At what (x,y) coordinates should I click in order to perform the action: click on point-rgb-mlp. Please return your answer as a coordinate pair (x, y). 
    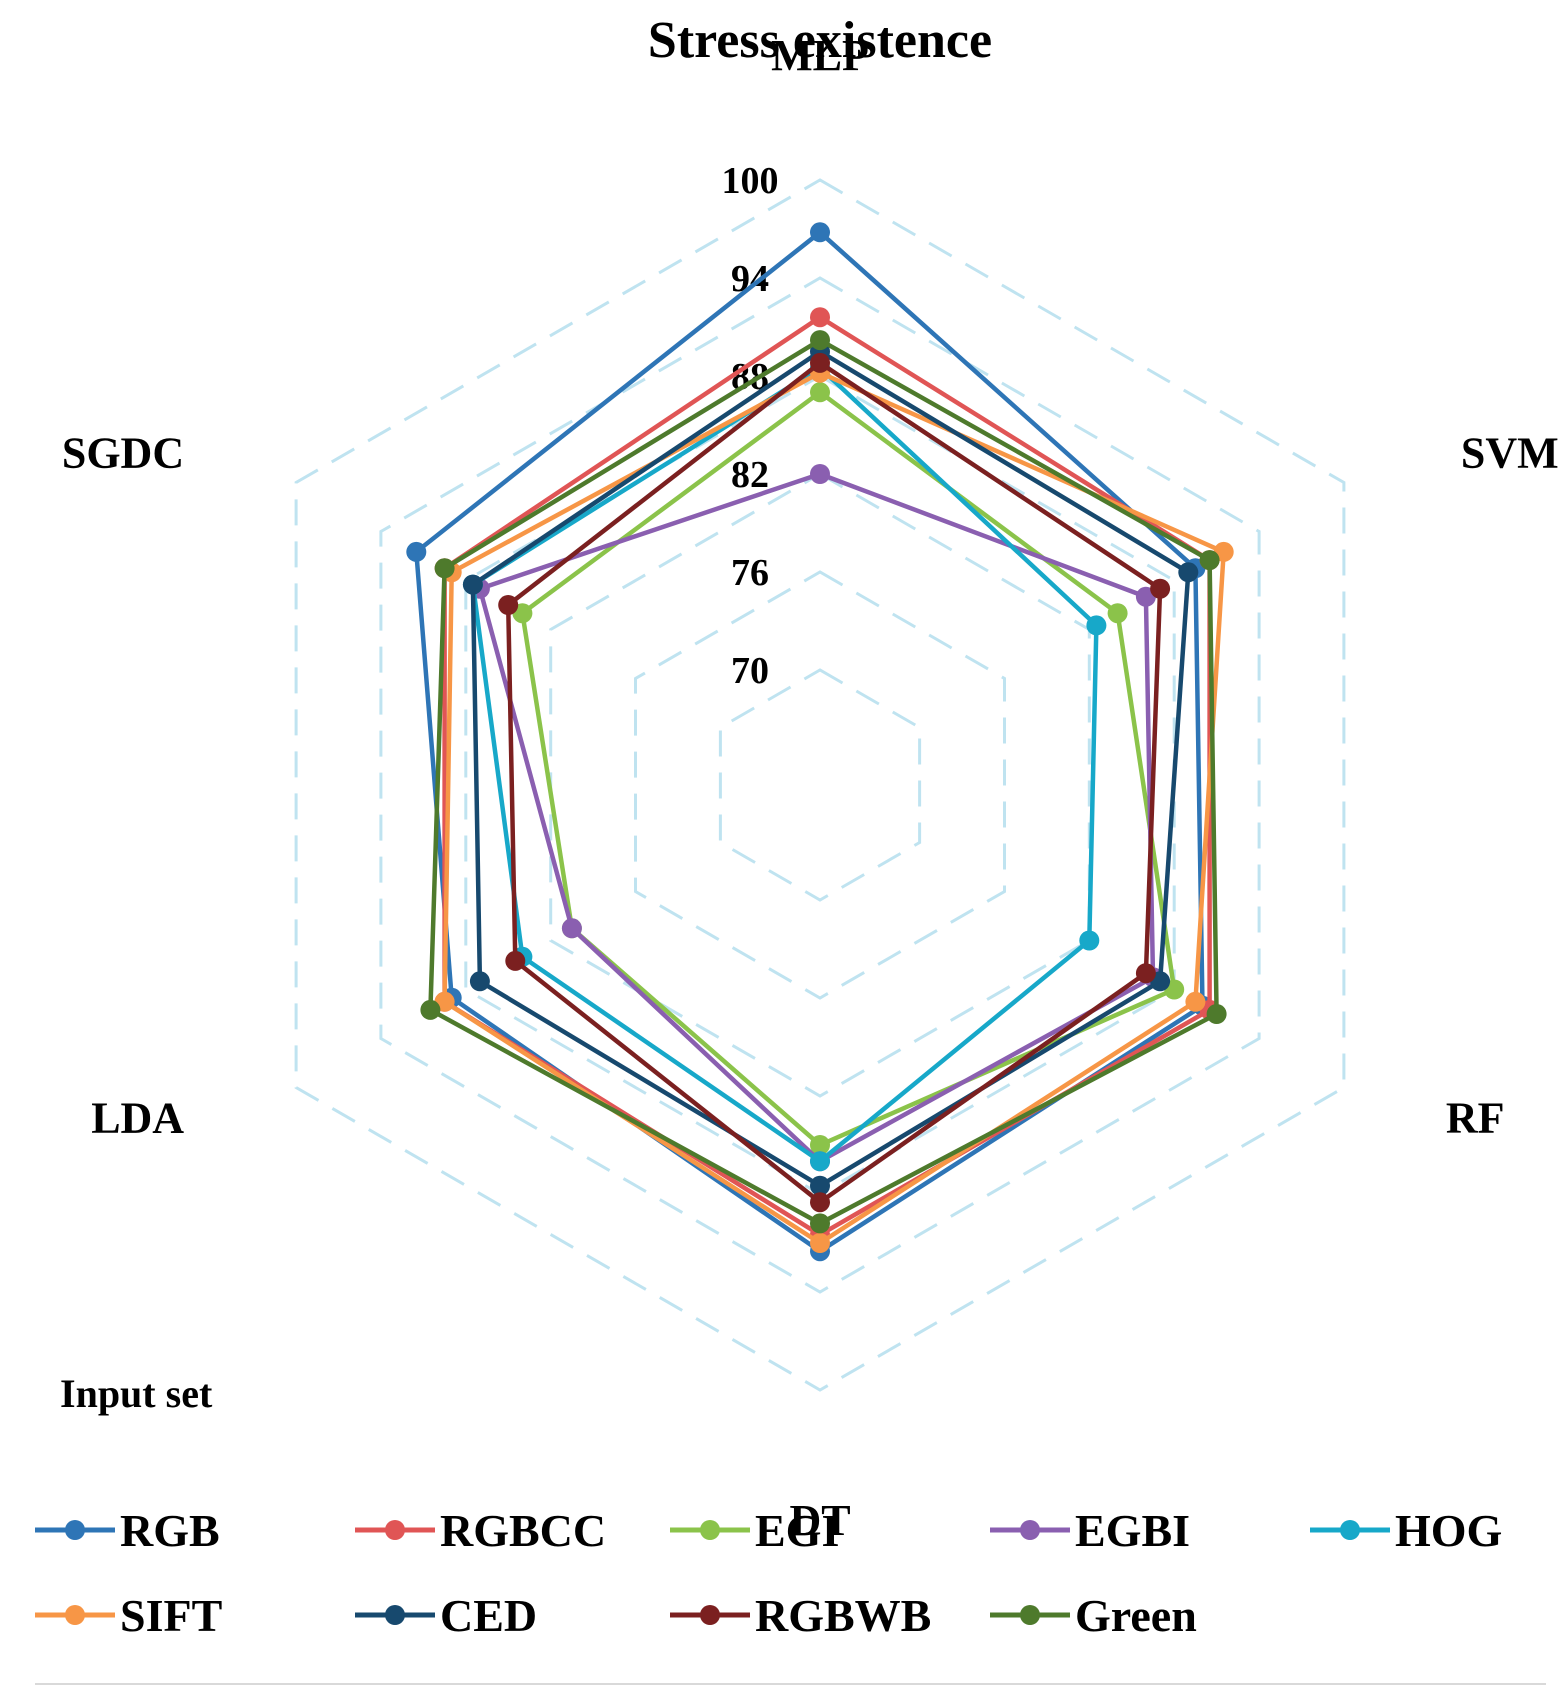
    Looking at the image, I should click on (820, 232).